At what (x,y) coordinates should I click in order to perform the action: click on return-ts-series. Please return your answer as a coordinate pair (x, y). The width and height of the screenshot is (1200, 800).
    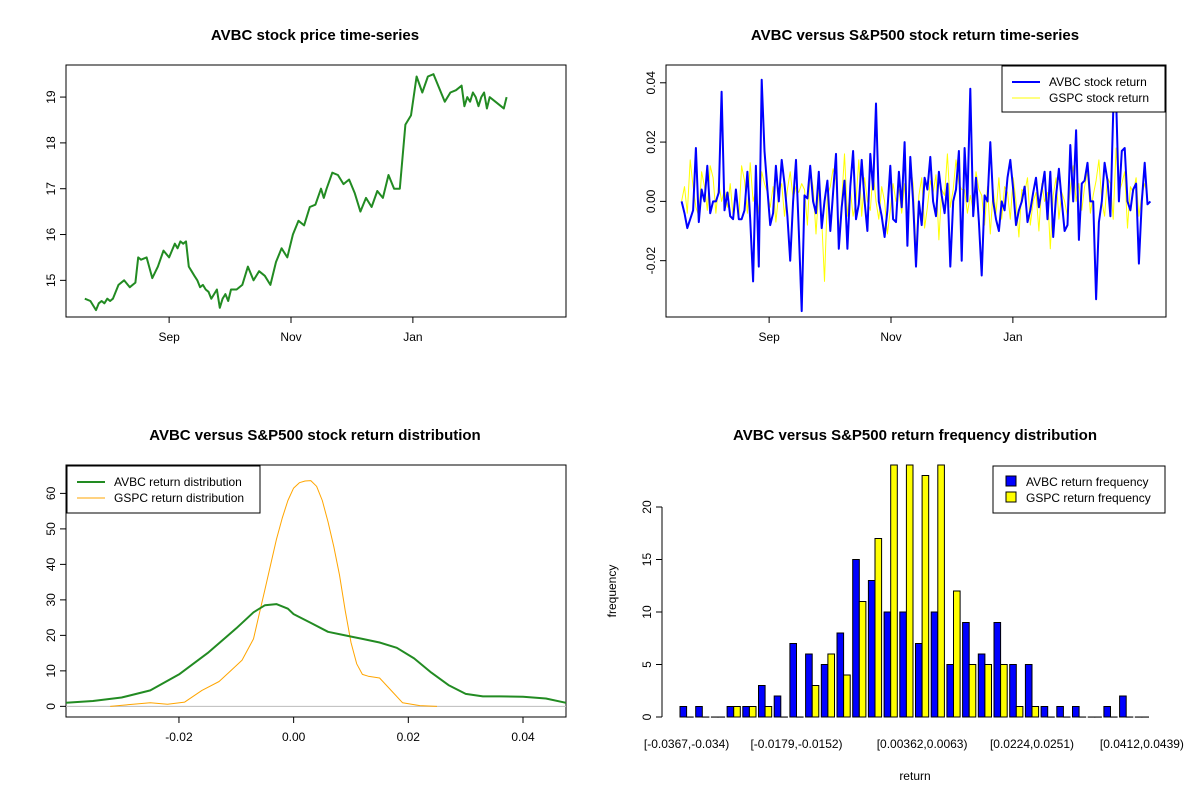
    Looking at the image, I should click on (916, 195).